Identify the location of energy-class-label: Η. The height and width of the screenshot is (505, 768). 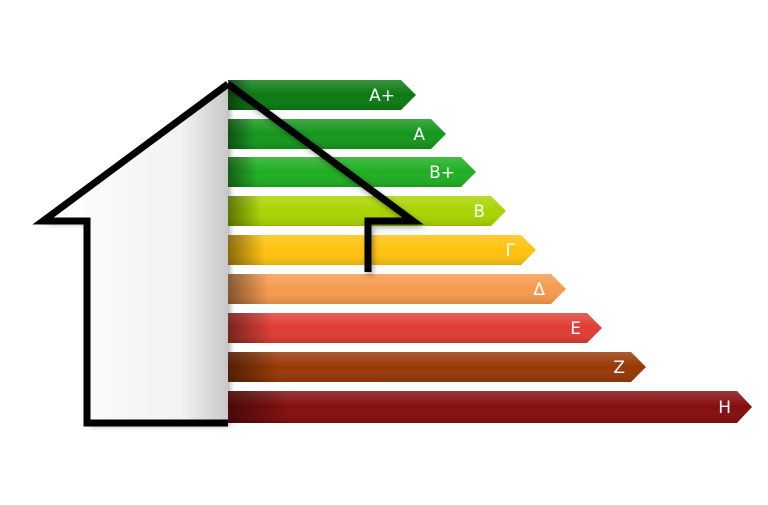
(724, 408).